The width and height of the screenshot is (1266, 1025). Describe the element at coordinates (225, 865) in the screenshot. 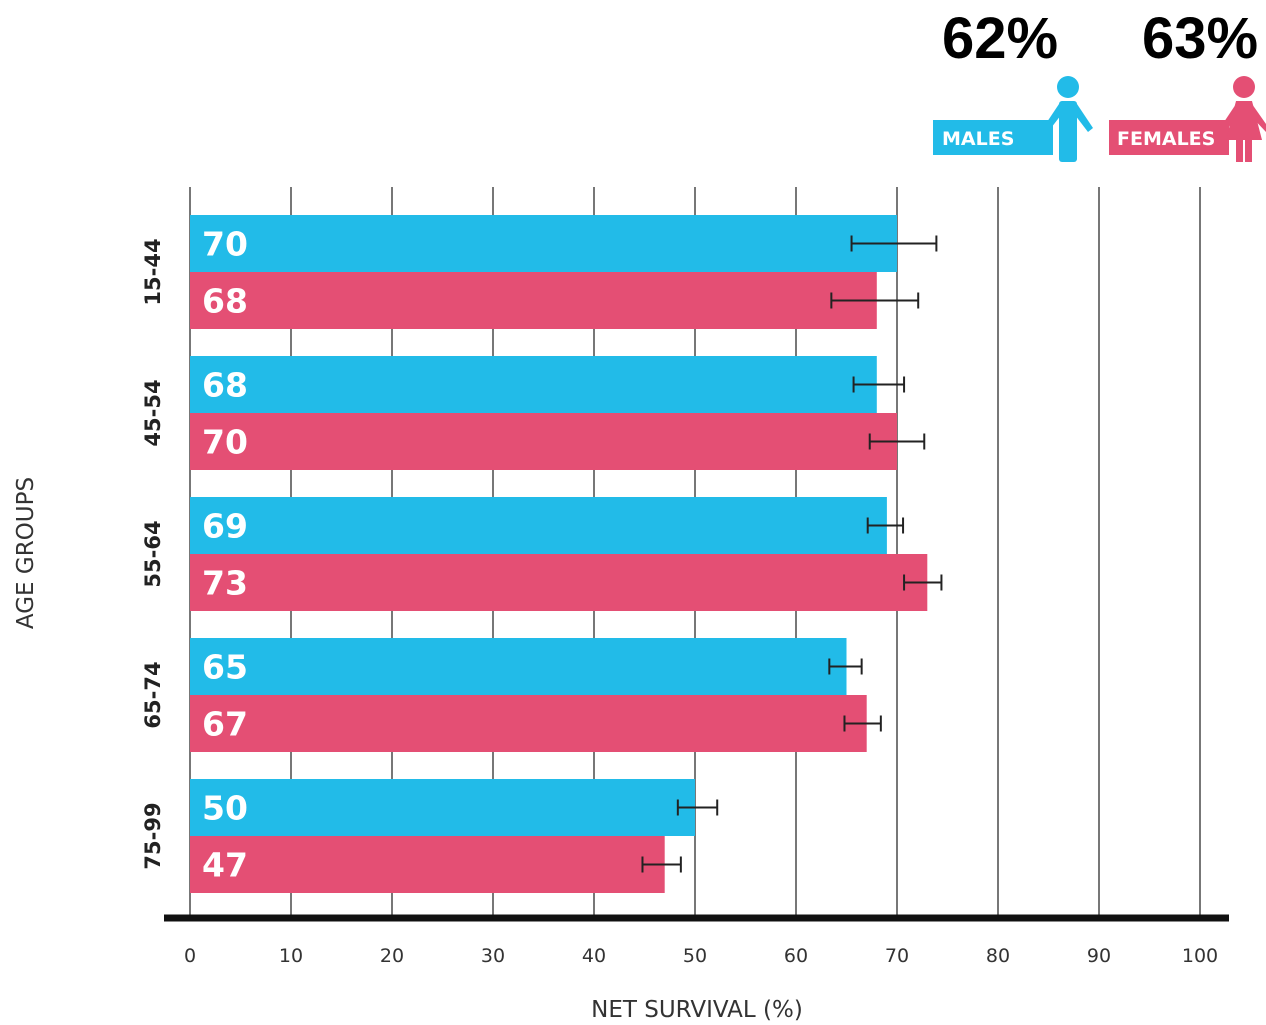

I see `female-value-label: 47` at that location.